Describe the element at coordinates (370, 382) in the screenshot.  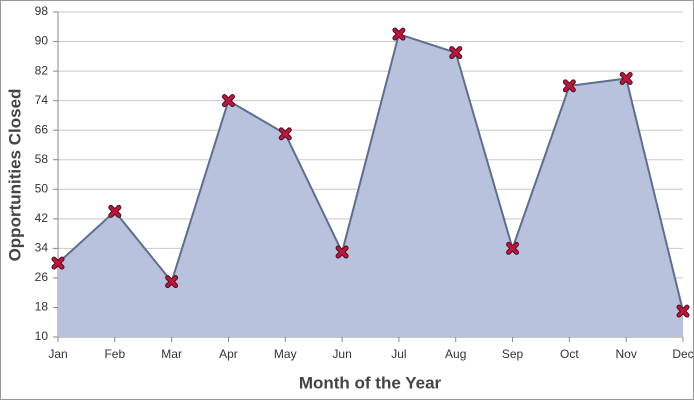
I see `x-axis-title: Month of the Year` at that location.